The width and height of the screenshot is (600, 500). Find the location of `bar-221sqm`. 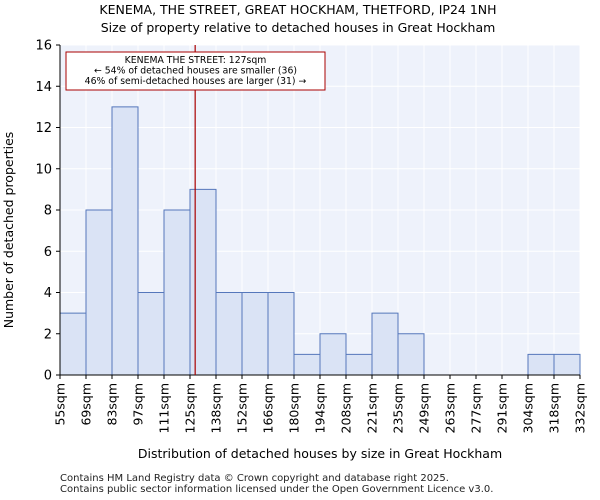

bar-221sqm is located at coordinates (385, 344).